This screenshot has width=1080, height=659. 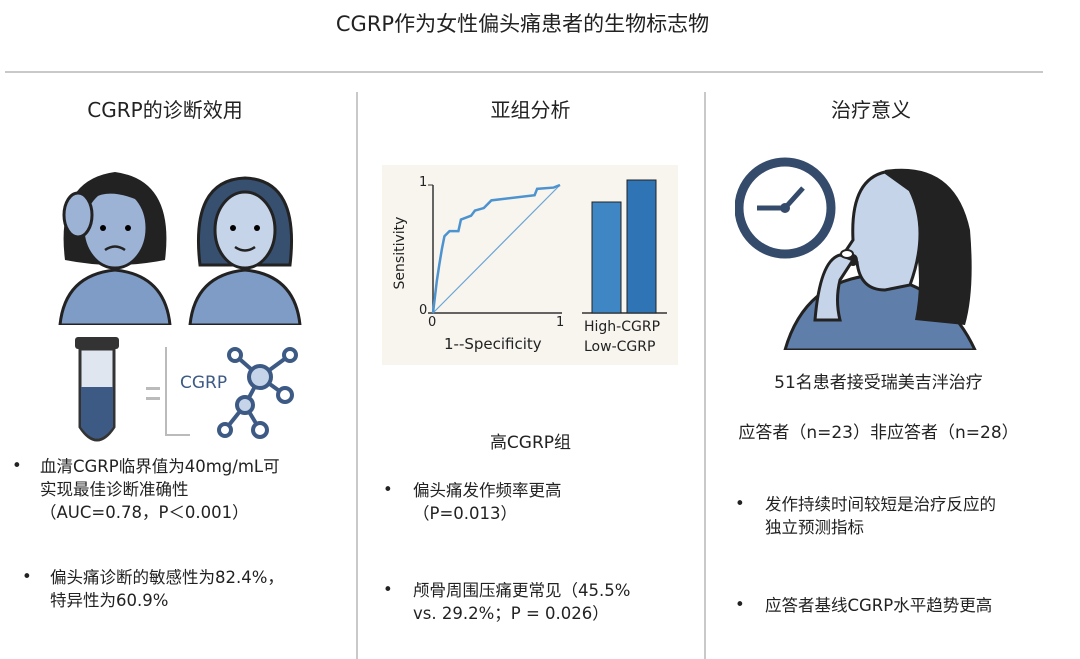 What do you see at coordinates (530, 110) in the screenshot?
I see `col2-heading: 亚组分析` at bounding box center [530, 110].